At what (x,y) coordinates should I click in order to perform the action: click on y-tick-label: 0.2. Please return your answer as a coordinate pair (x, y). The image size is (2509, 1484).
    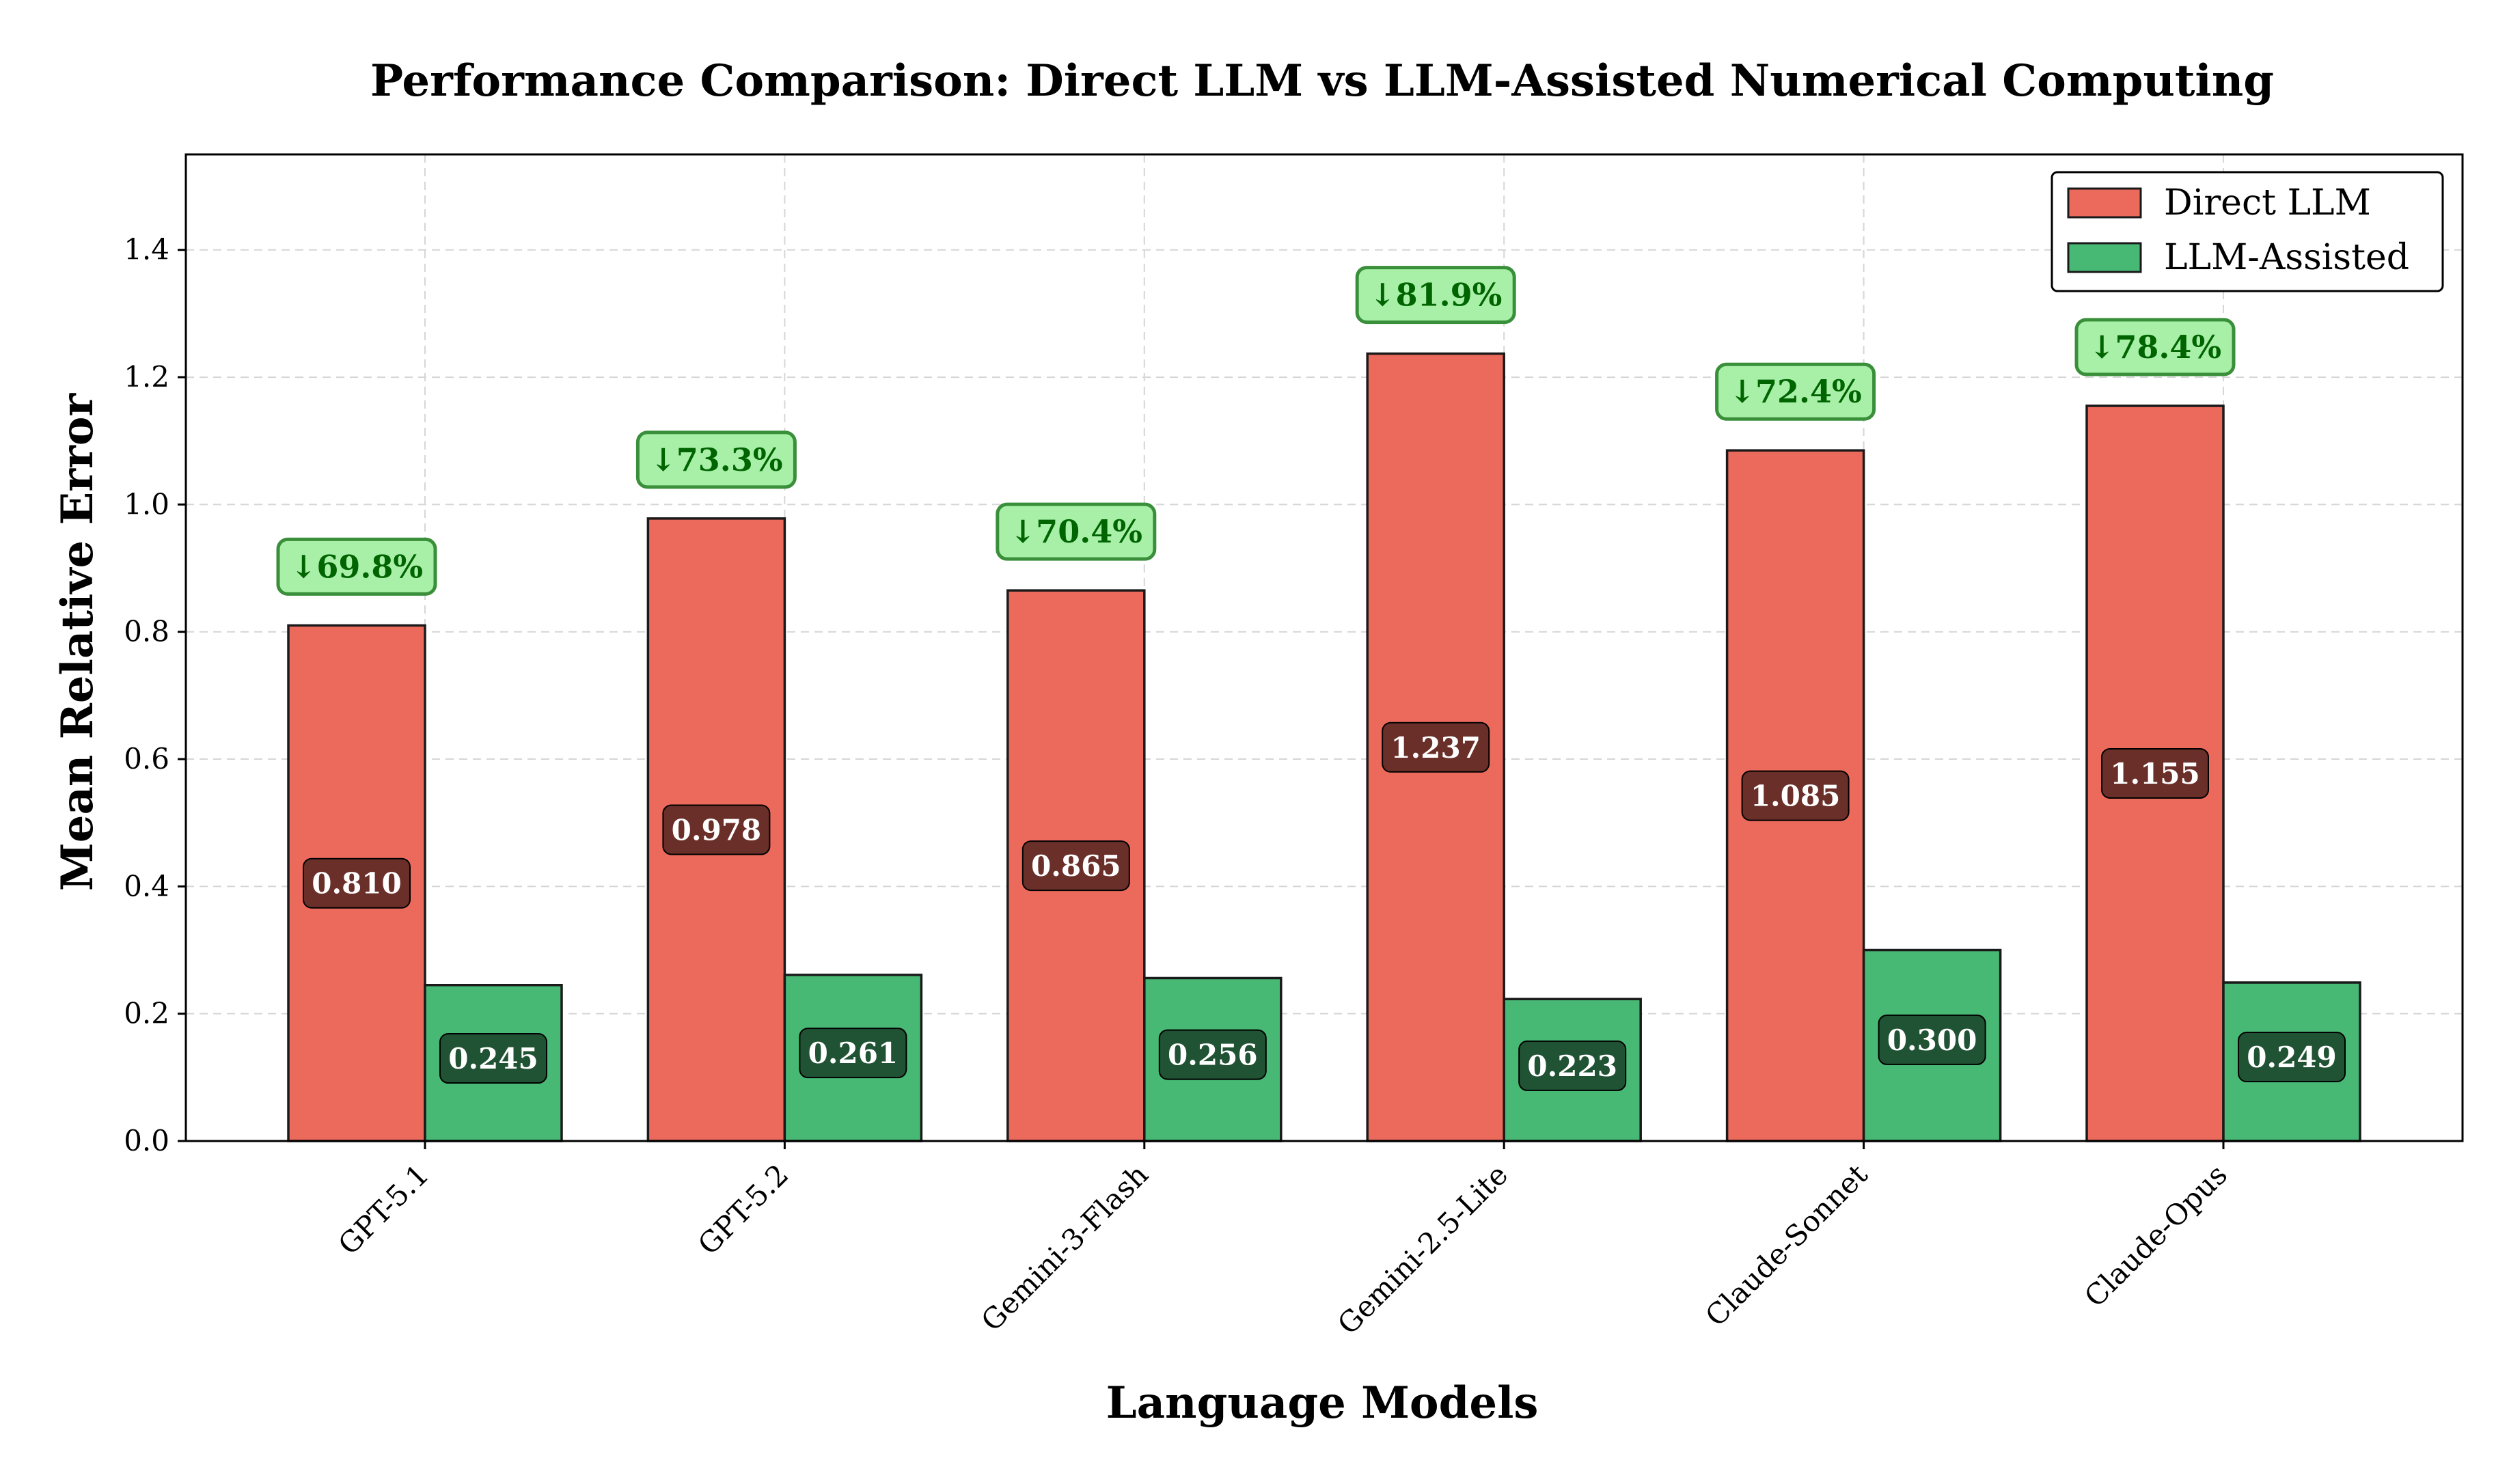
    Looking at the image, I should click on (146, 1014).